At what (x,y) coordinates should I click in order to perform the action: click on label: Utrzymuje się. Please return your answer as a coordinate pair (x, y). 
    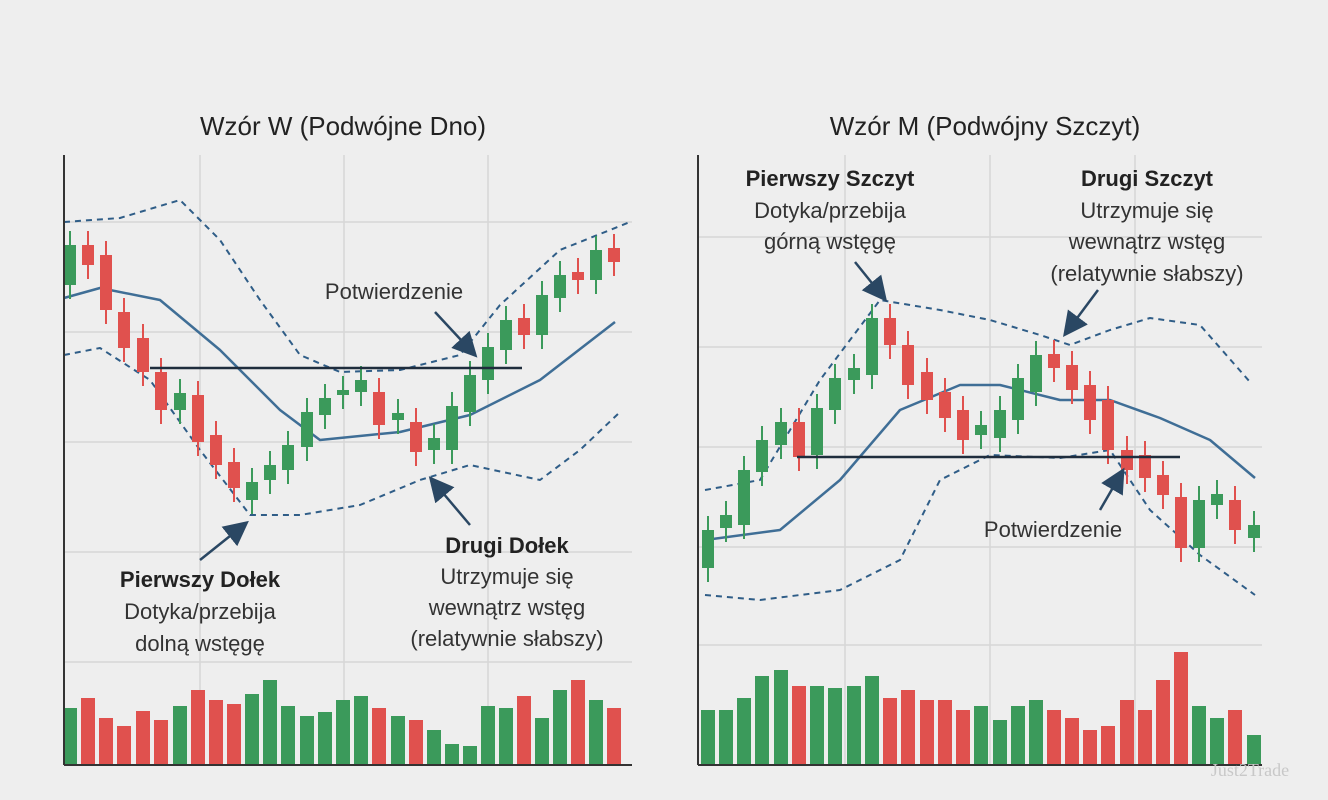
    Looking at the image, I should click on (1146, 210).